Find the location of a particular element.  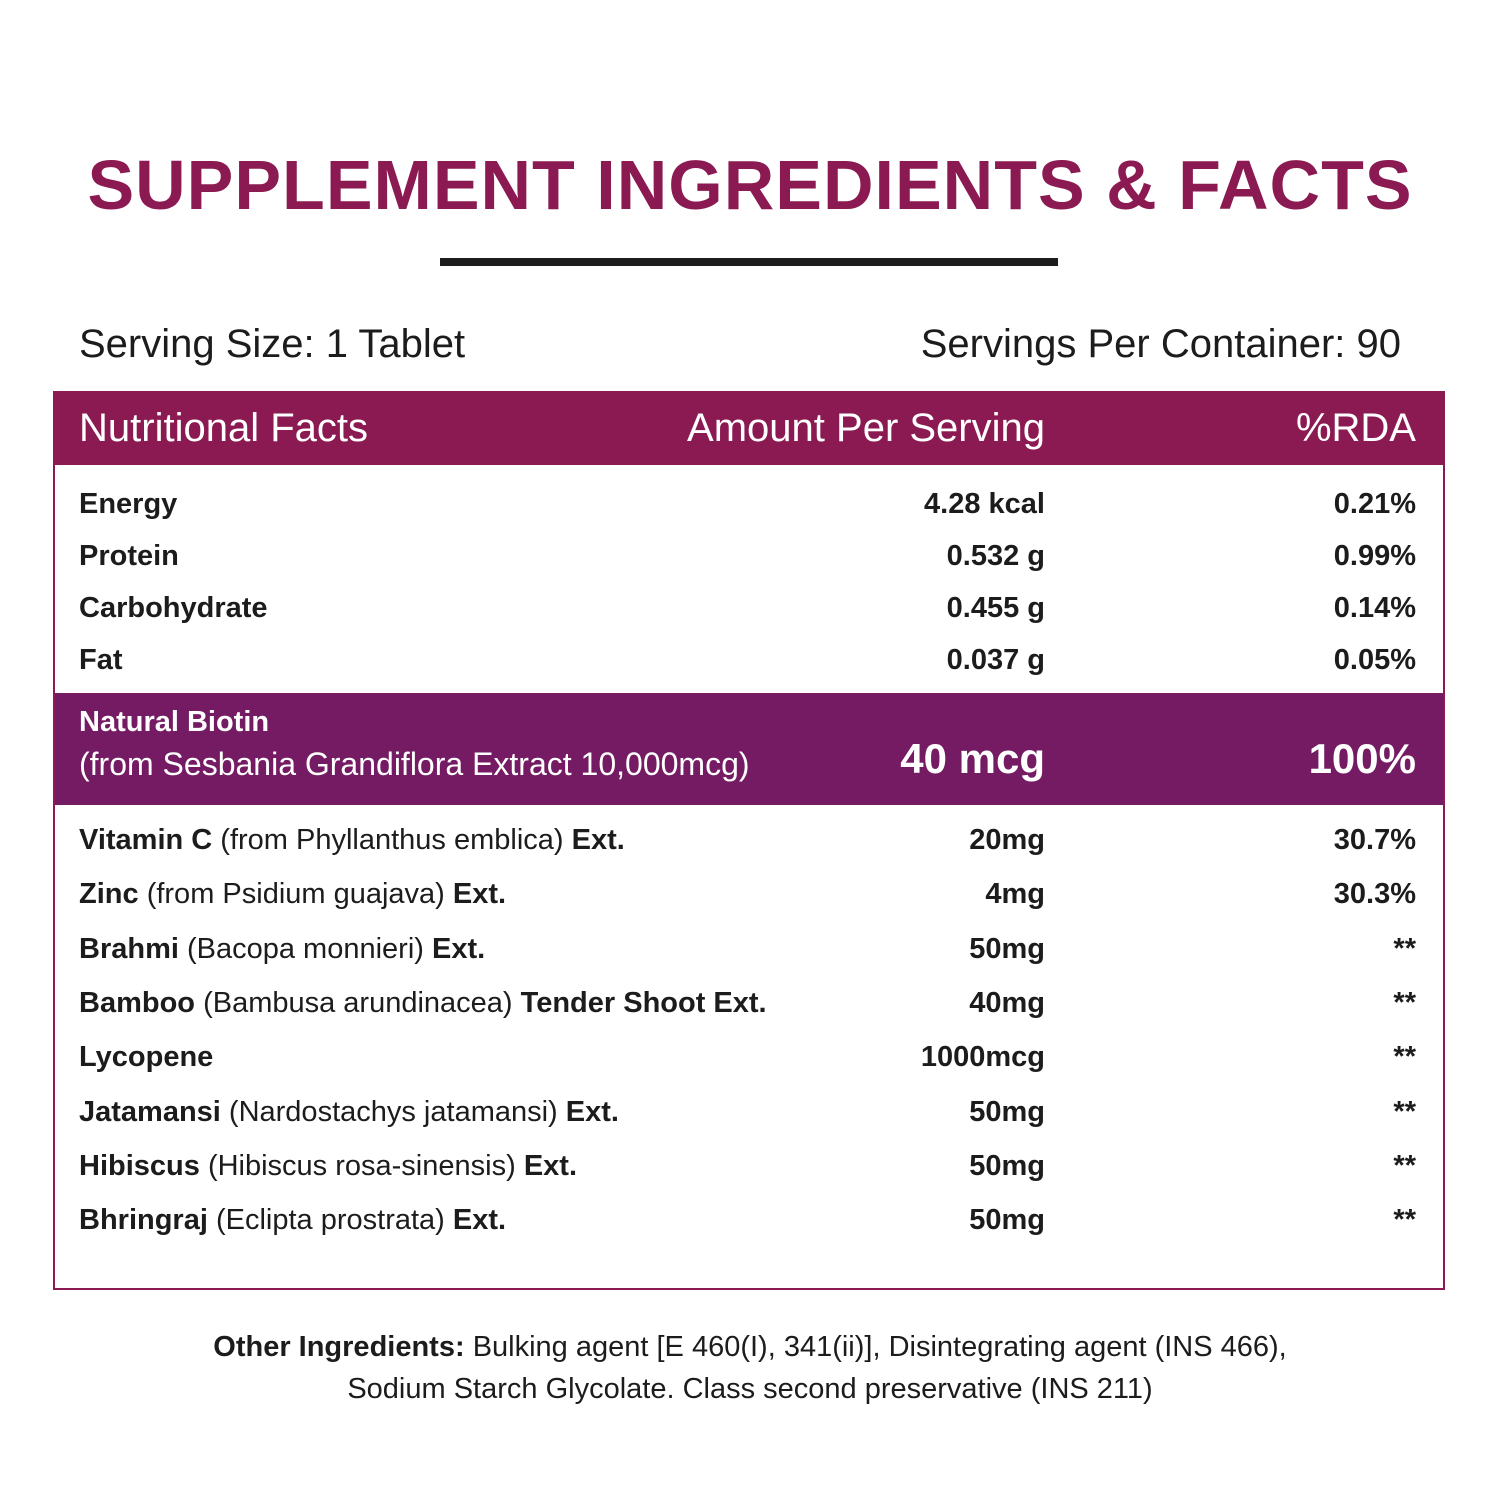

ingredient-amount: 4mg is located at coordinates (1015, 894).